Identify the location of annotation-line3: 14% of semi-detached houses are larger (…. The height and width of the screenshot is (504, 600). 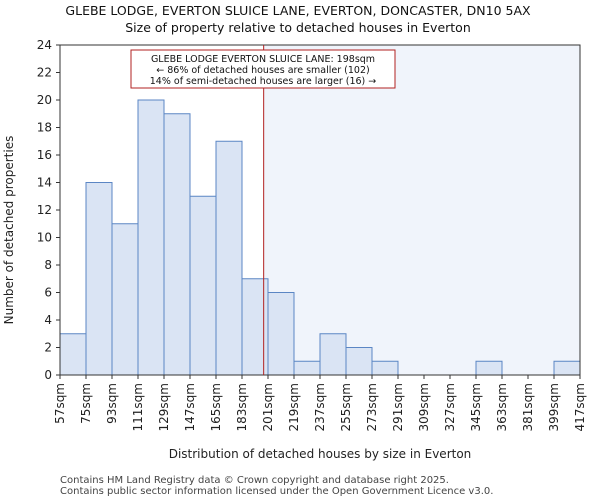
(263, 81).